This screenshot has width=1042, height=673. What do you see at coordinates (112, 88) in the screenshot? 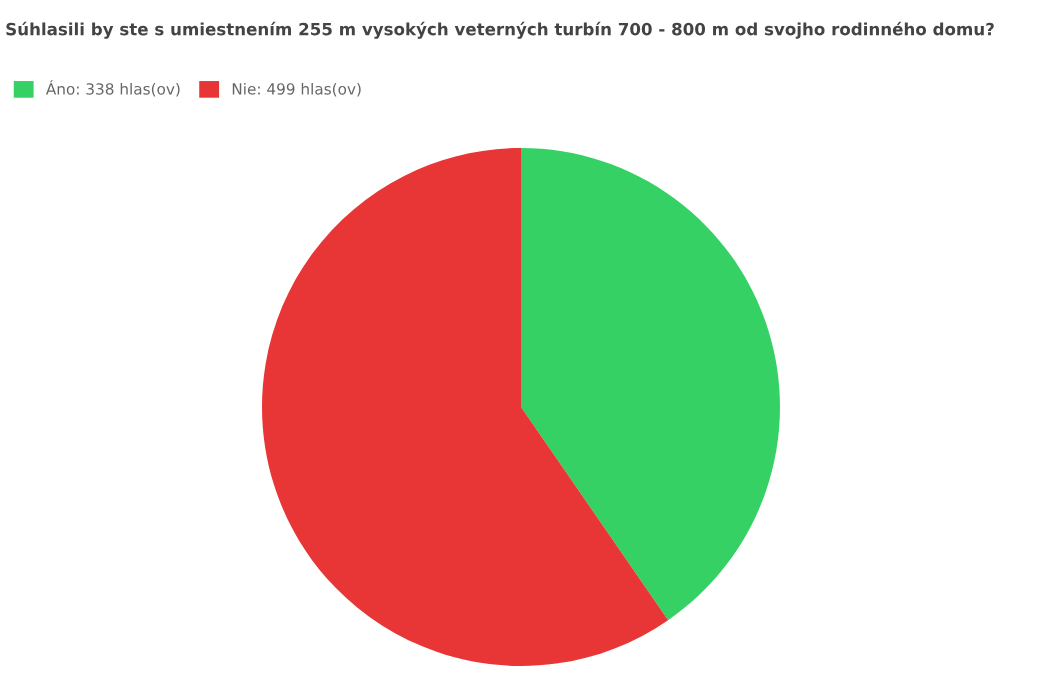
I see `legend-label: Áno: 338 hlas(ov)` at bounding box center [112, 88].